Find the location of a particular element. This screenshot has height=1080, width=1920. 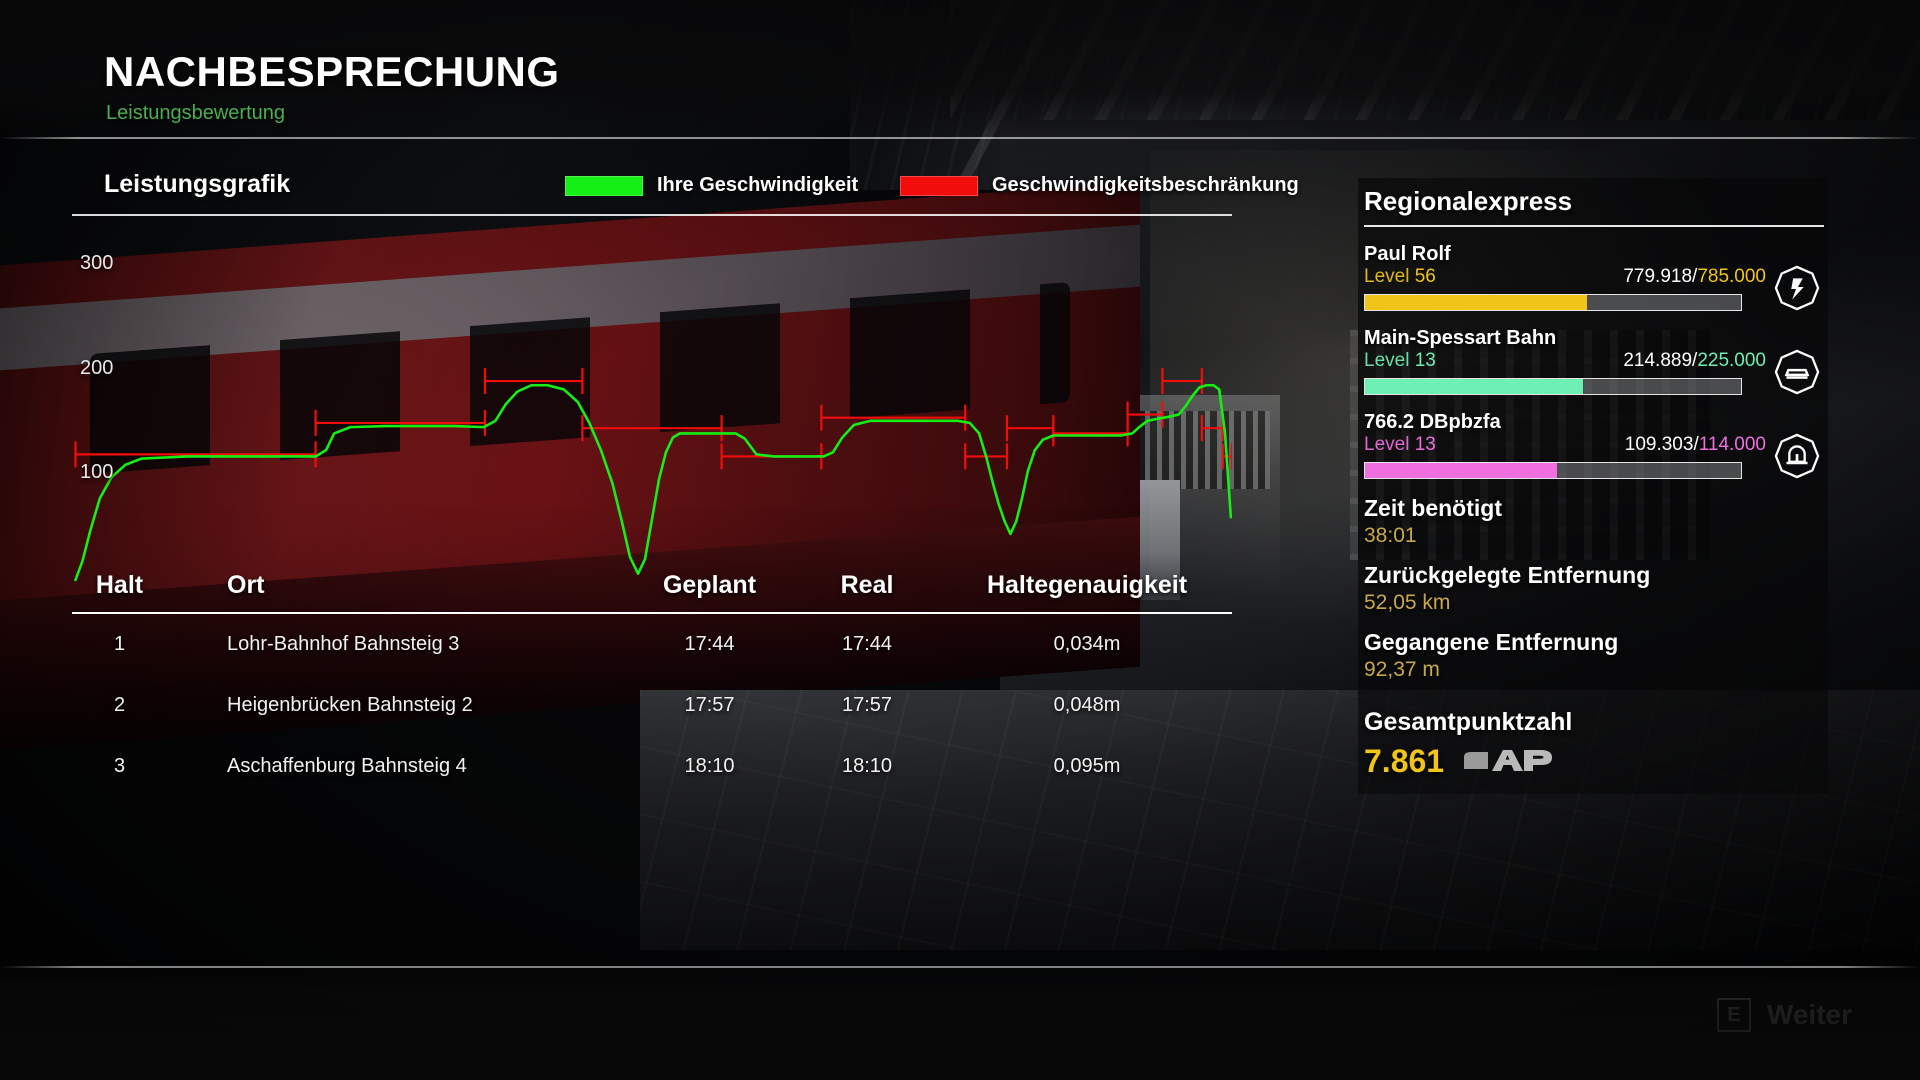

page-subtitle: Leistungsbewertung is located at coordinates (196, 113).